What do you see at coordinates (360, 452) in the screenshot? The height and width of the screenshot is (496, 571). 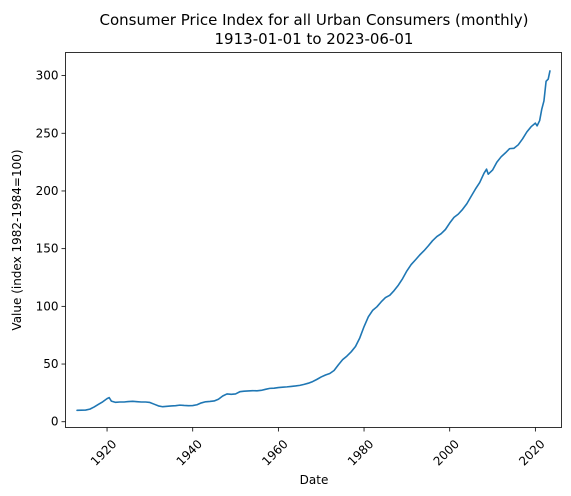 I see `x-tick-label: 1980` at bounding box center [360, 452].